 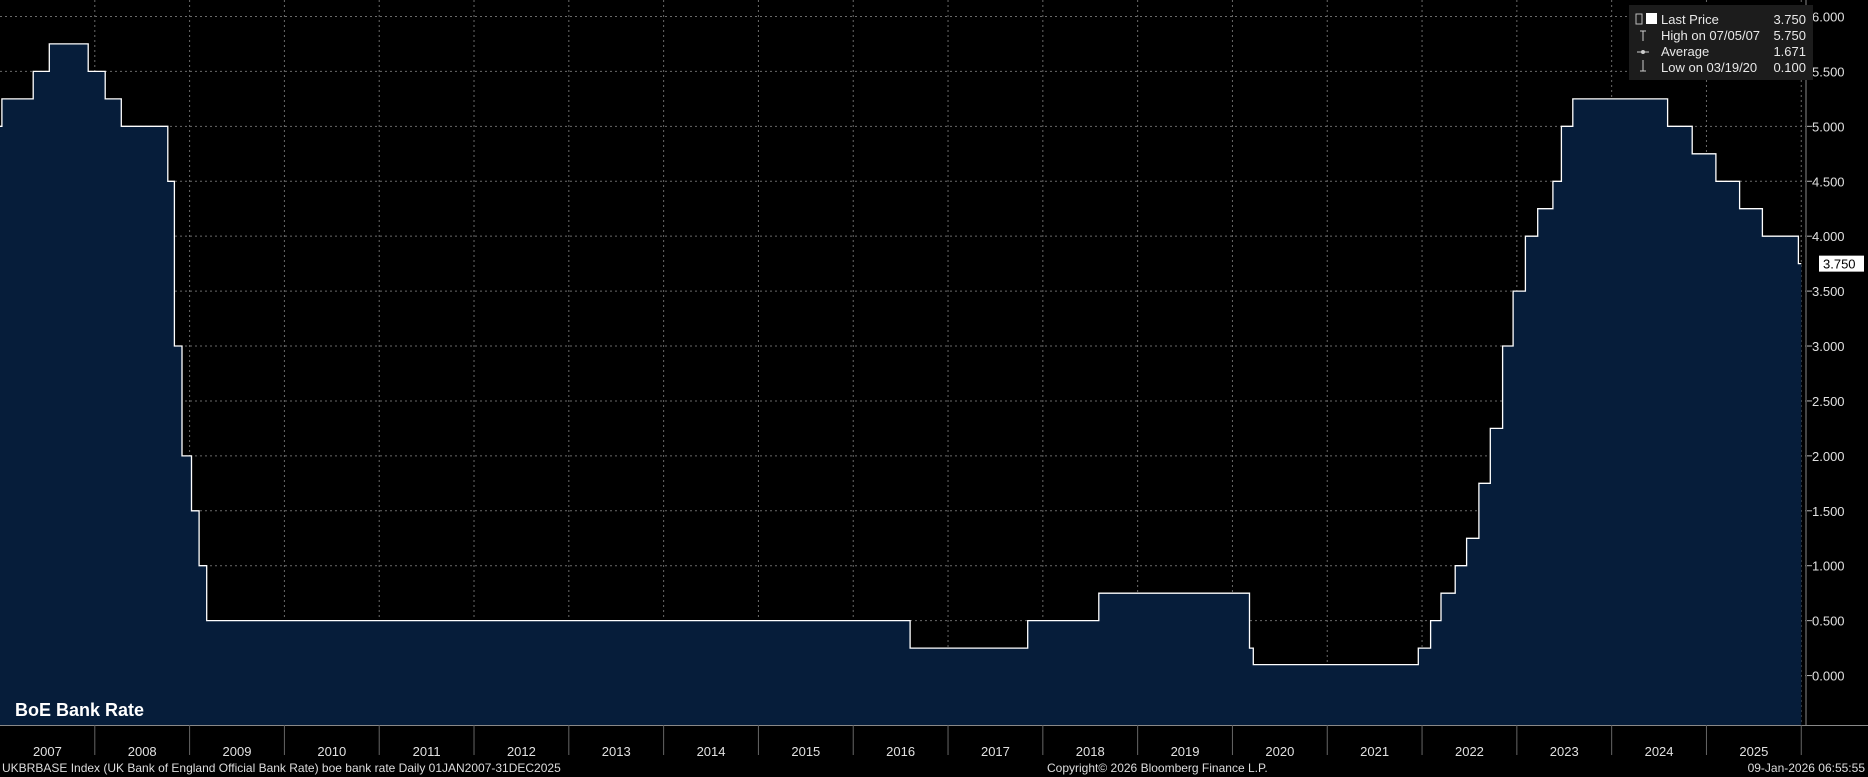 I want to click on legend-label: High on 07/05/07, so click(x=1710, y=35).